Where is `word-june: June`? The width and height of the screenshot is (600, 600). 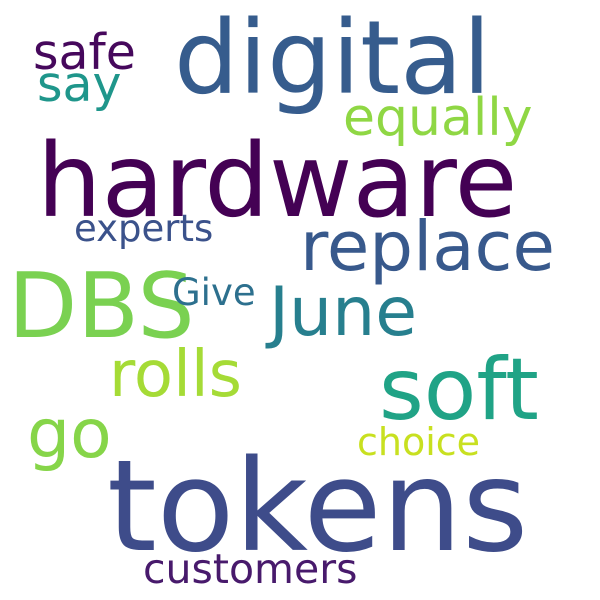
word-june: June is located at coordinates (343, 312).